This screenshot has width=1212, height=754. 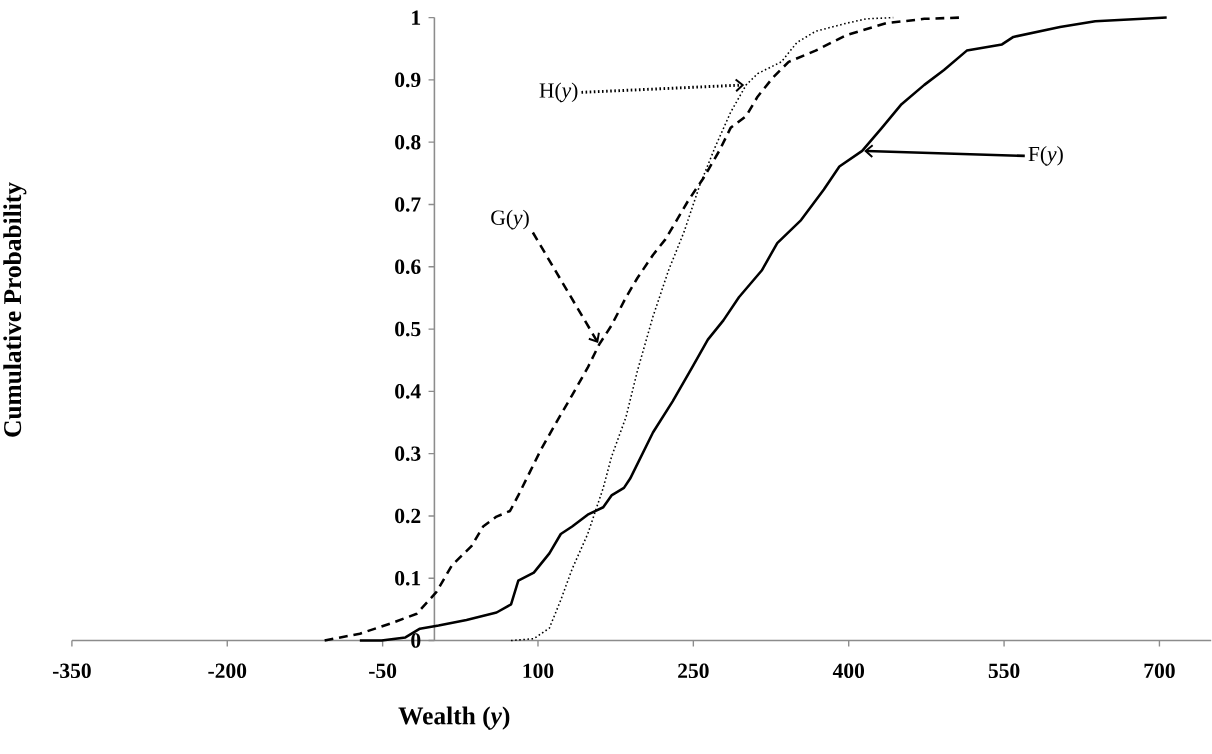 I want to click on y-tick-label: 0.8, so click(x=408, y=142).